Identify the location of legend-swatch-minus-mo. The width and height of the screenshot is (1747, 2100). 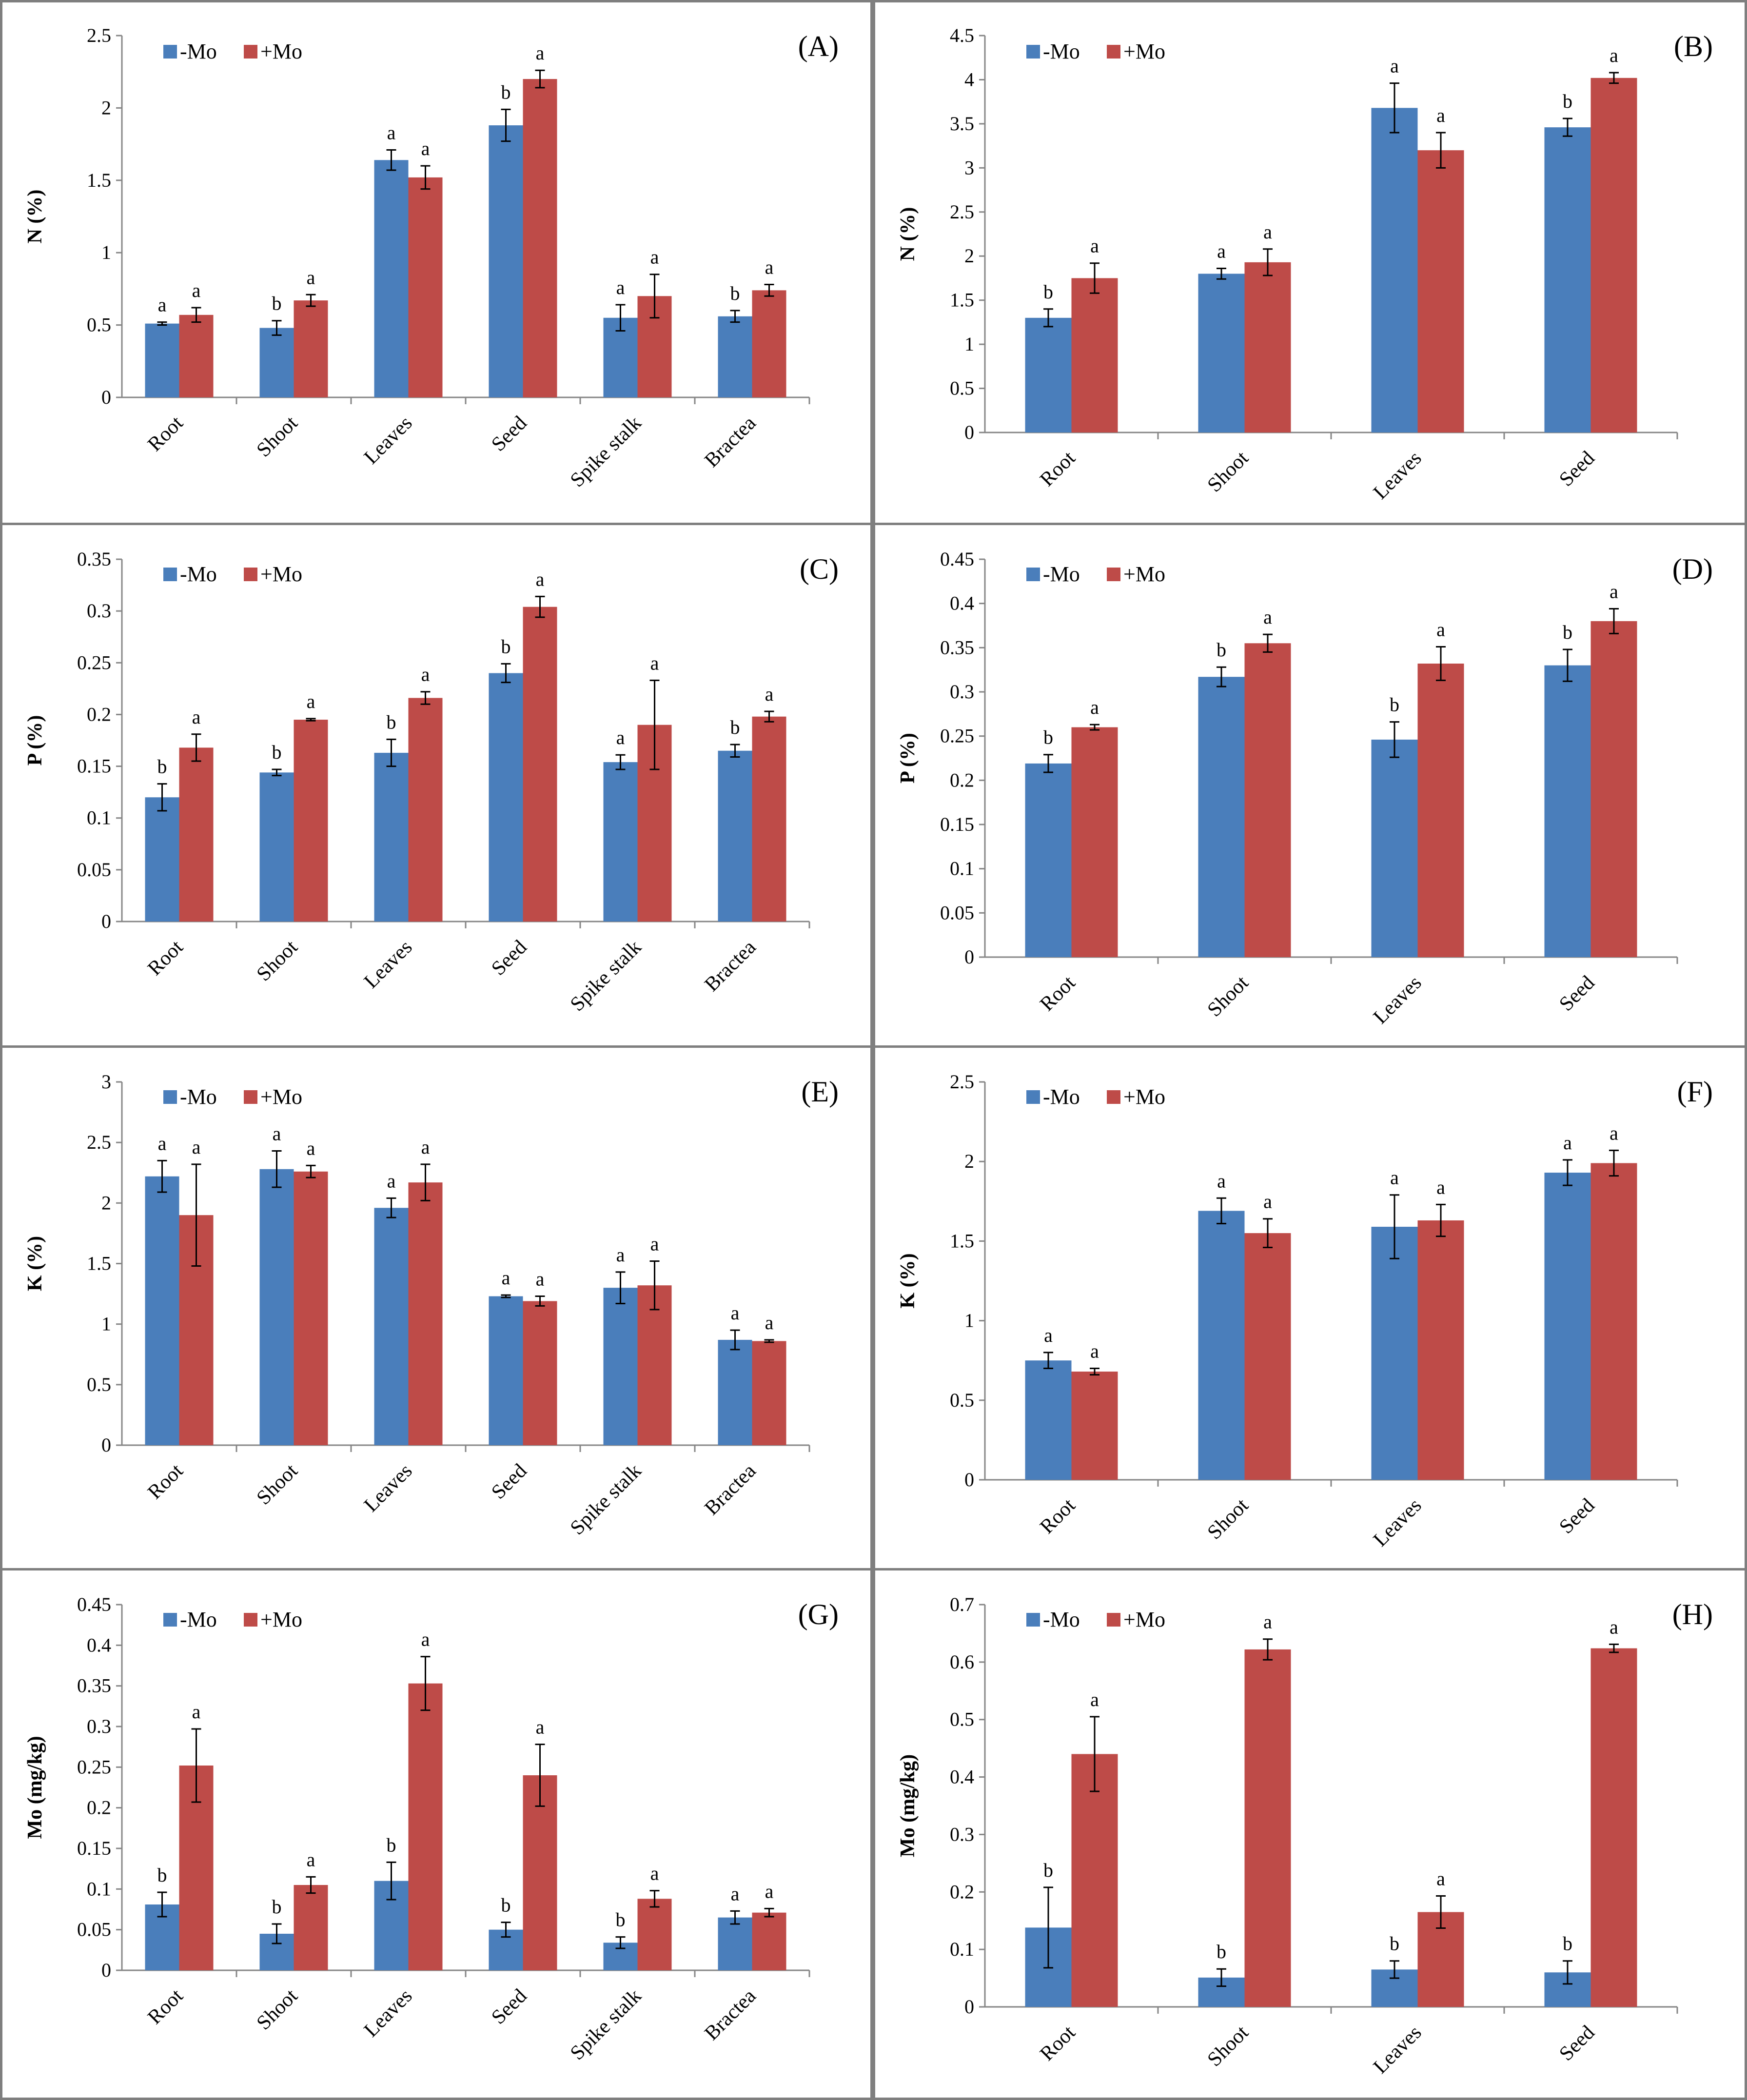
(1033, 52).